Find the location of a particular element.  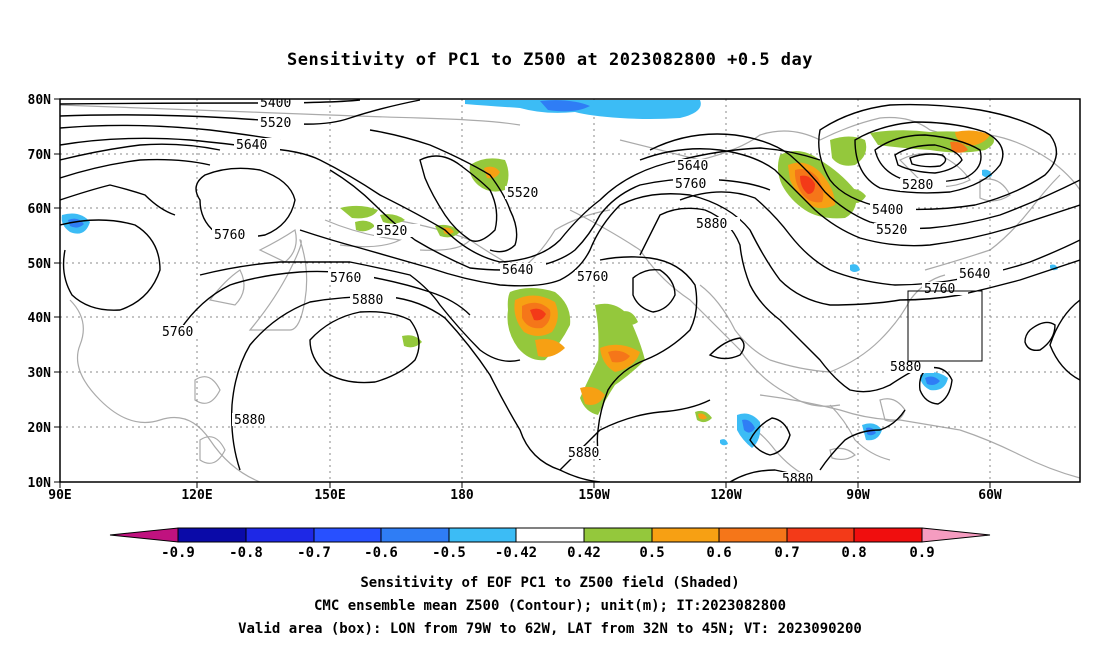

valid-area-box is located at coordinates (945, 326).